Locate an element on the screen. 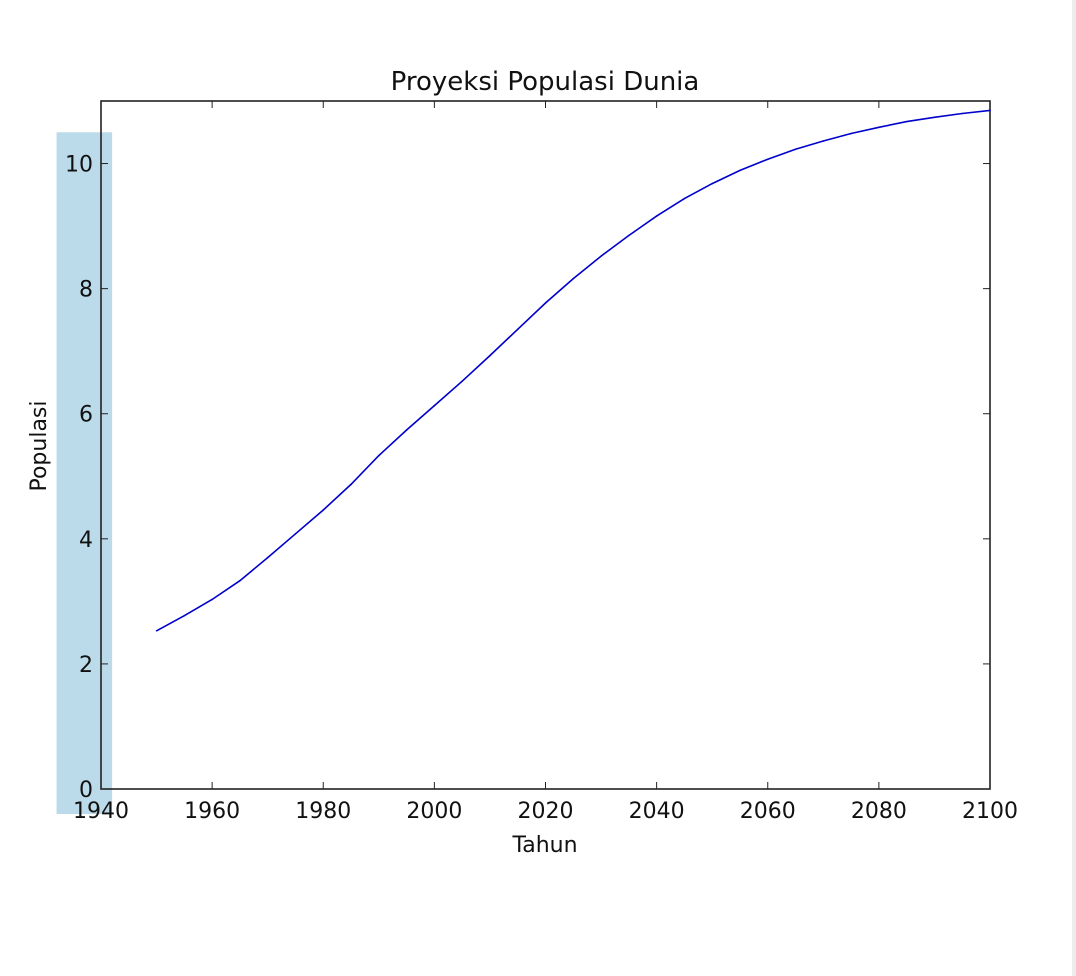  x-tick-label: 2020 is located at coordinates (546, 811).